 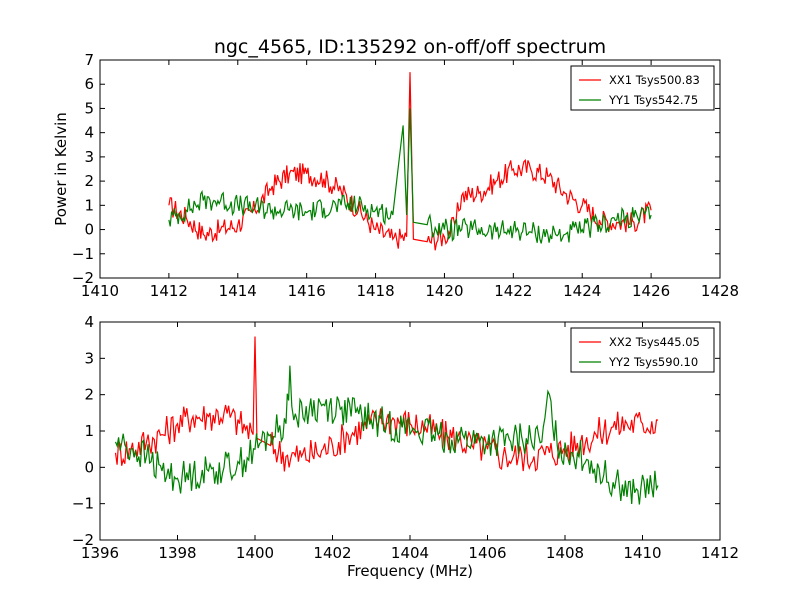 What do you see at coordinates (654, 80) in the screenshot?
I see `legend-label: XX1 Tsys500.83` at bounding box center [654, 80].